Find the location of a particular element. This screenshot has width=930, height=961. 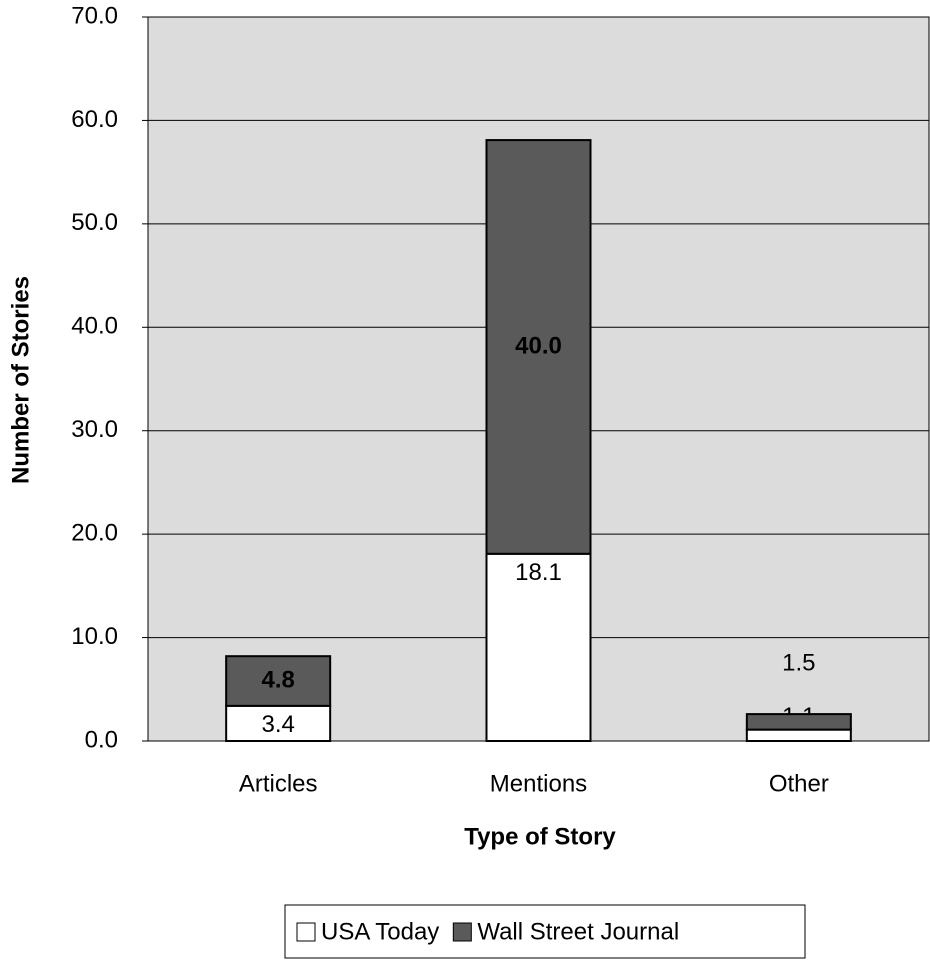

x-axis-title: Type of Story is located at coordinates (540, 836).